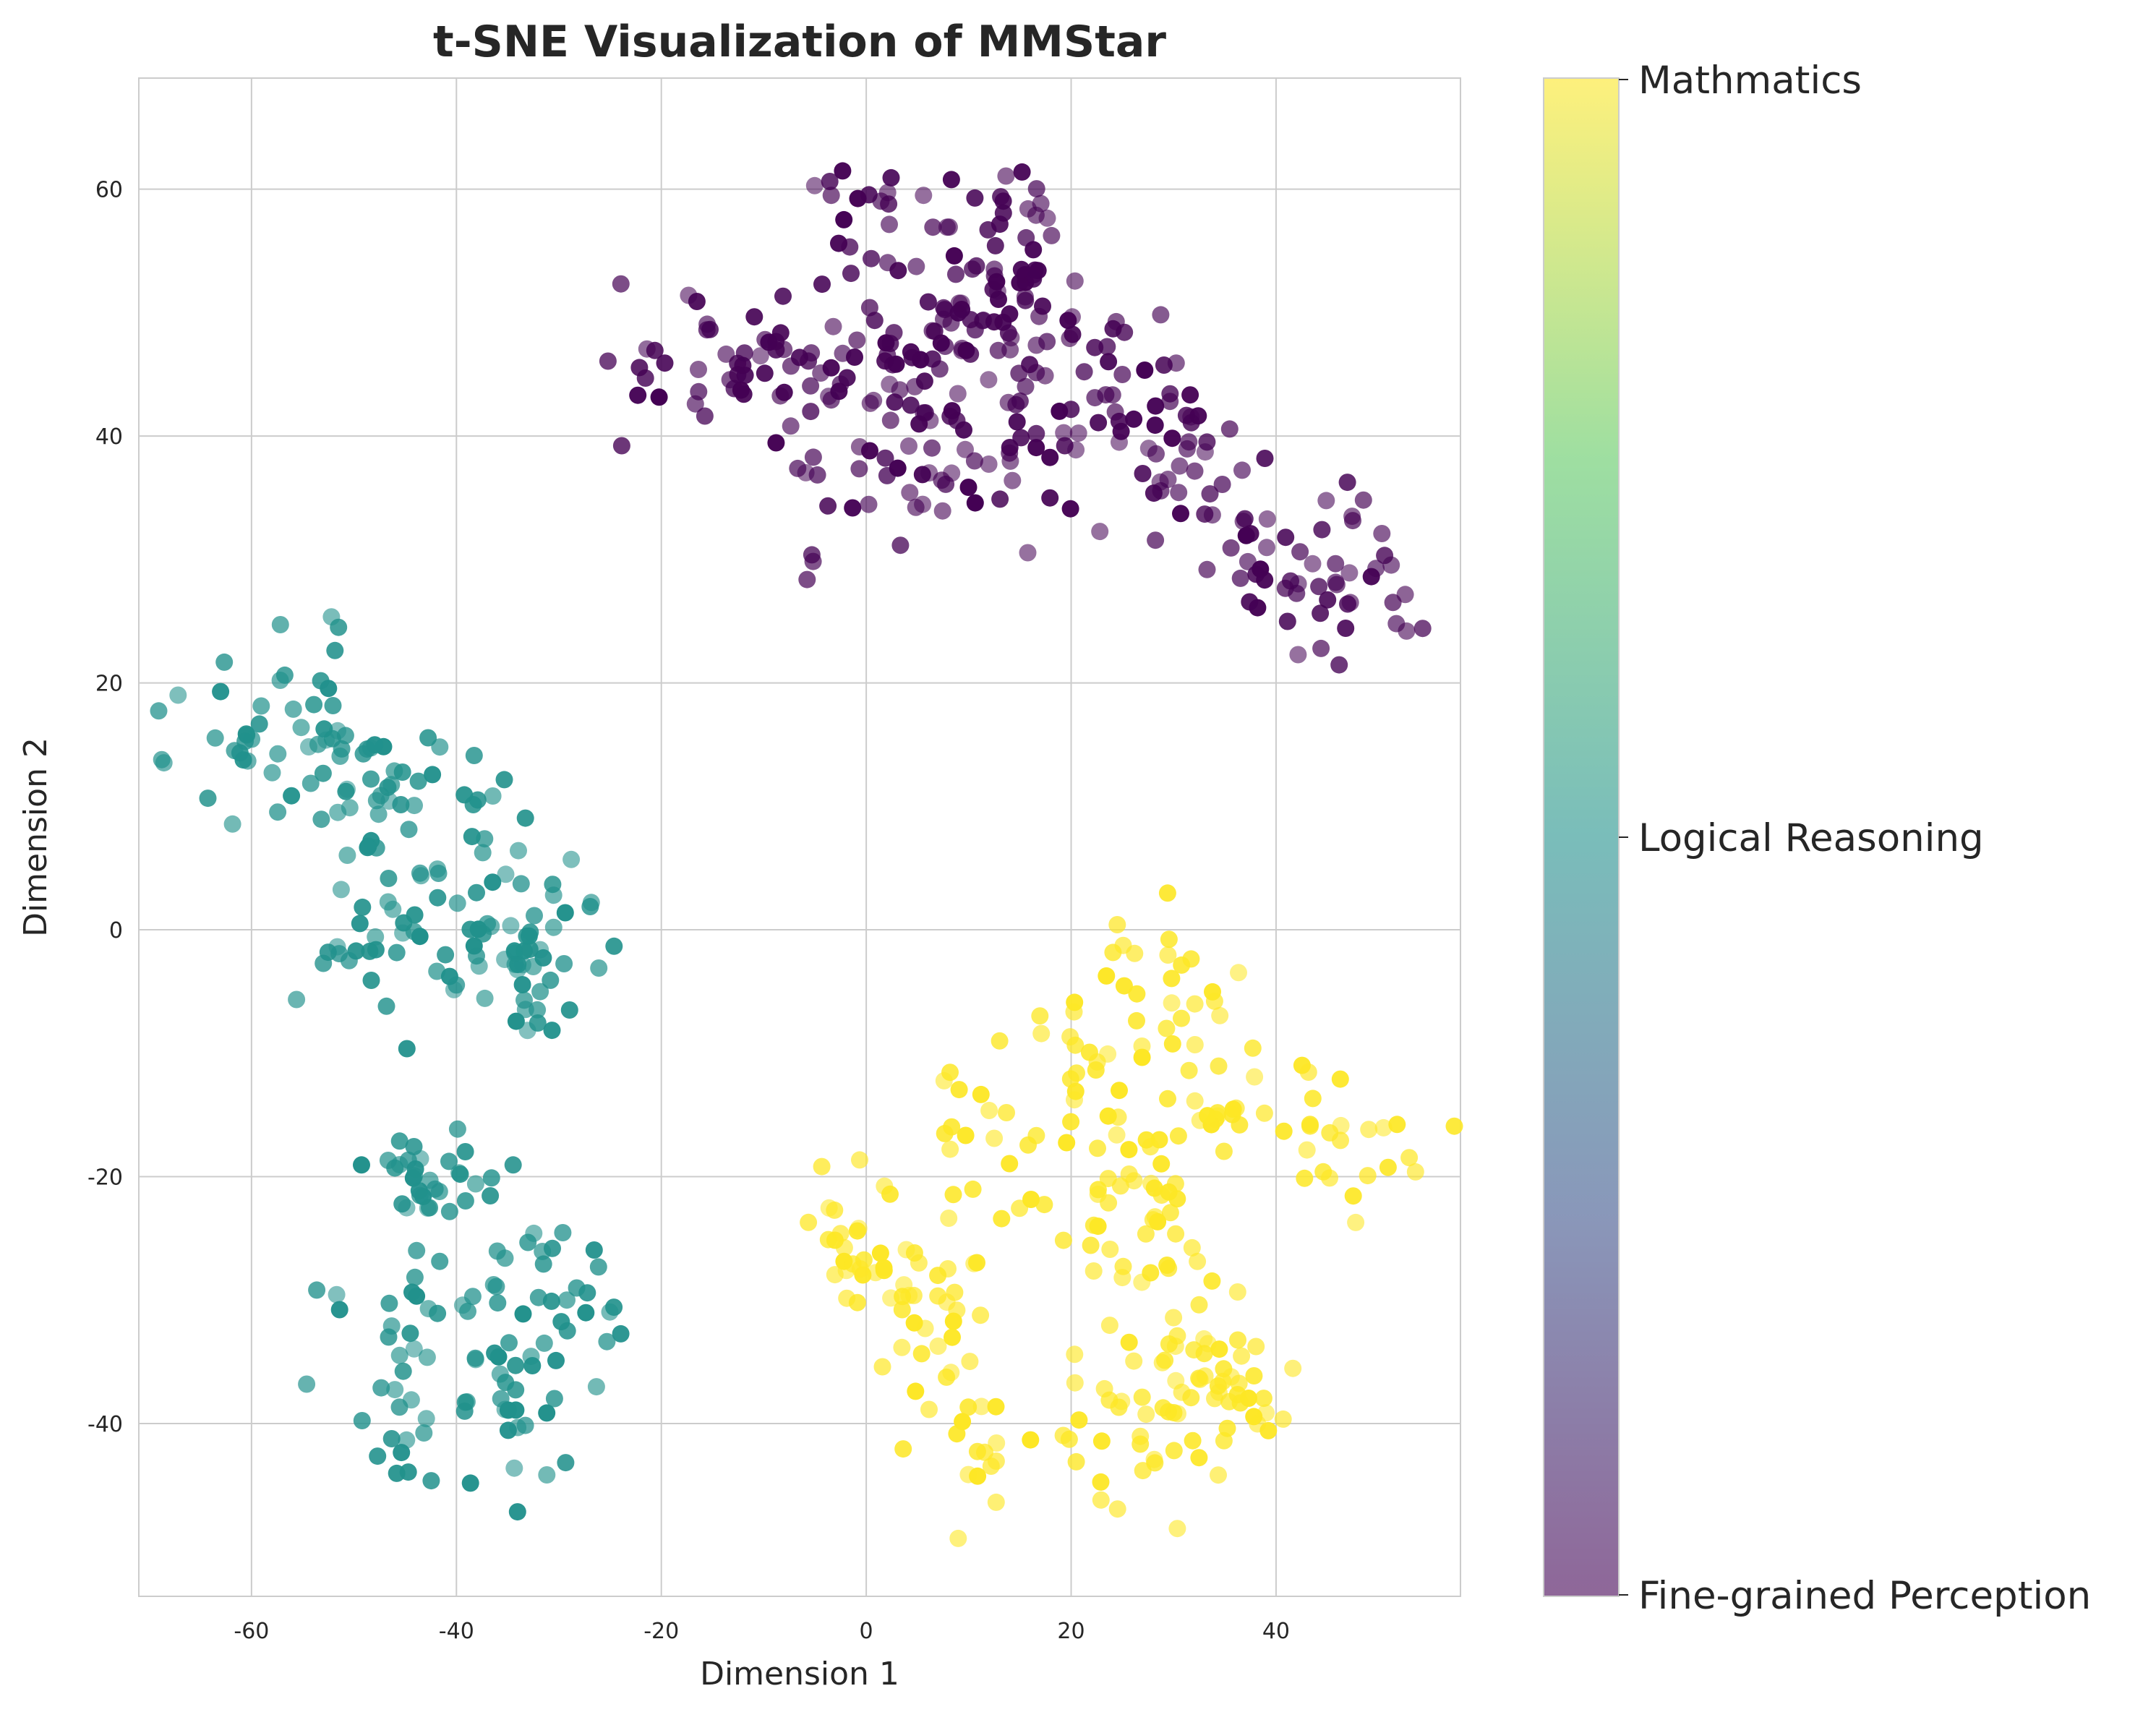  I want to click on series-fine-grained-perception, so click(1015, 418).